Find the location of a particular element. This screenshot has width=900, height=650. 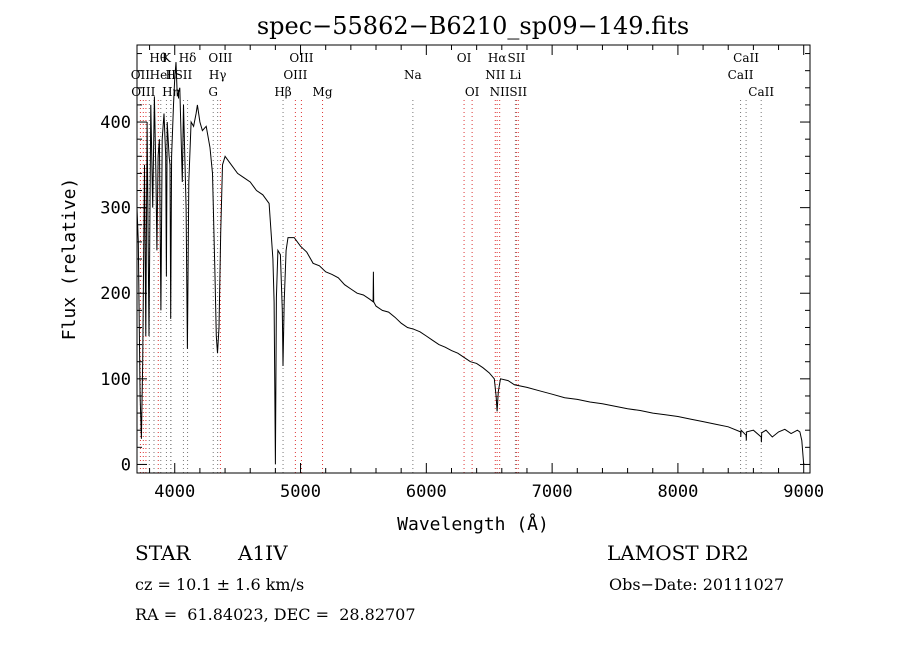

x-tick-label: 5000 is located at coordinates (300, 492).